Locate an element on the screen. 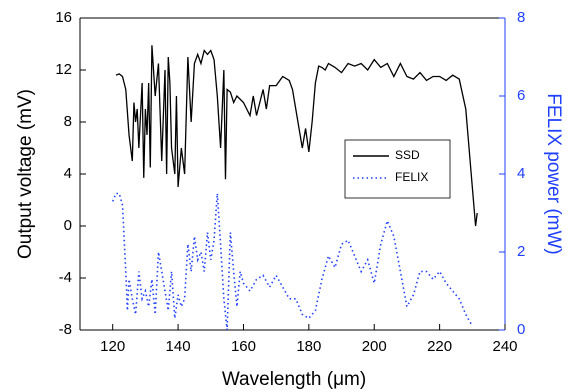  x-tick-label: 240 is located at coordinates (504, 346).